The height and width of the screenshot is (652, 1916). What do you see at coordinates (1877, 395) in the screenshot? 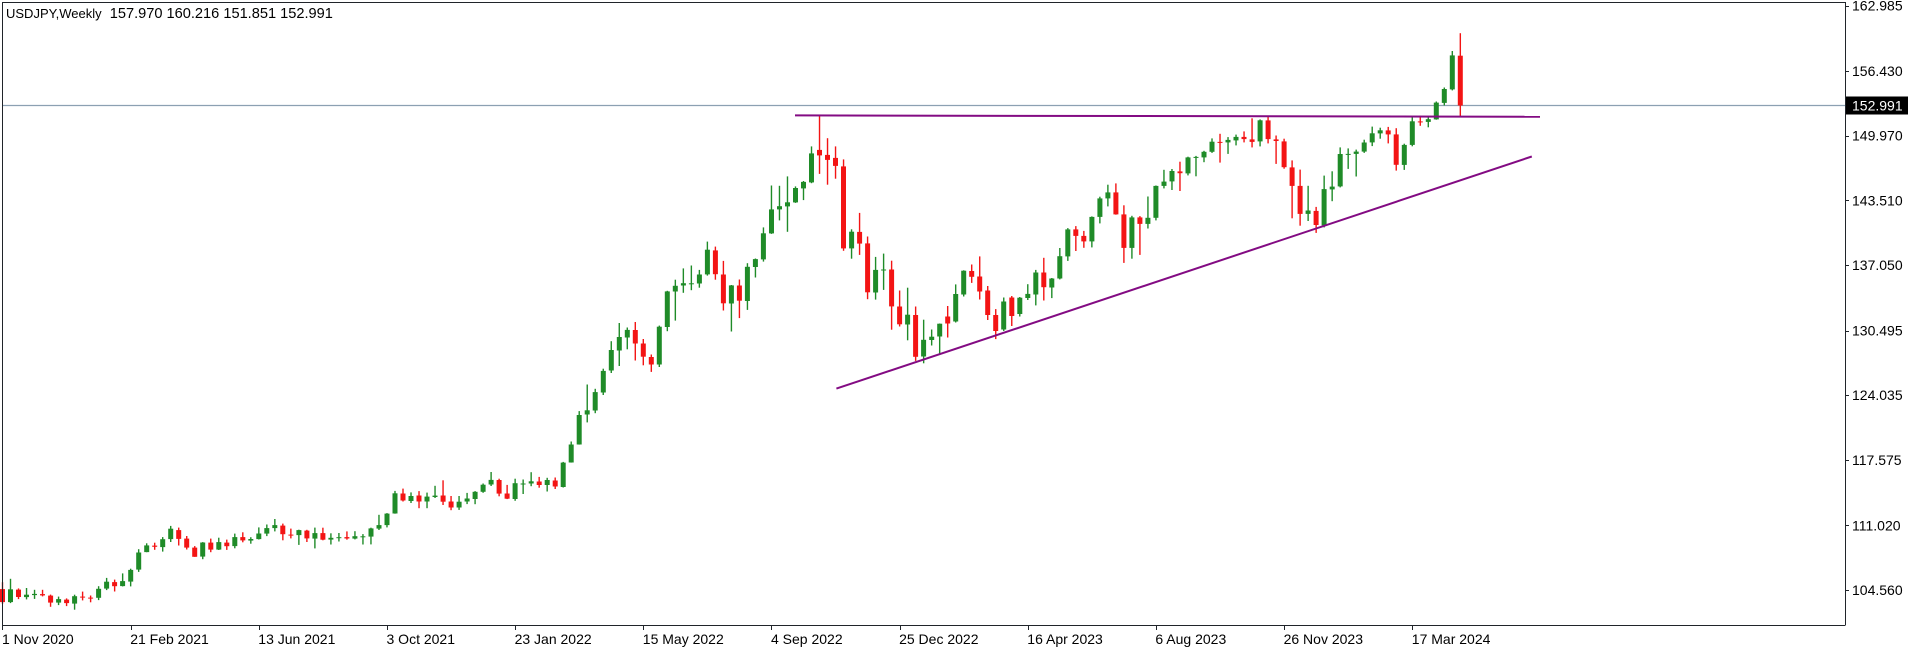
I see `svg-text: 124.035` at bounding box center [1877, 395].